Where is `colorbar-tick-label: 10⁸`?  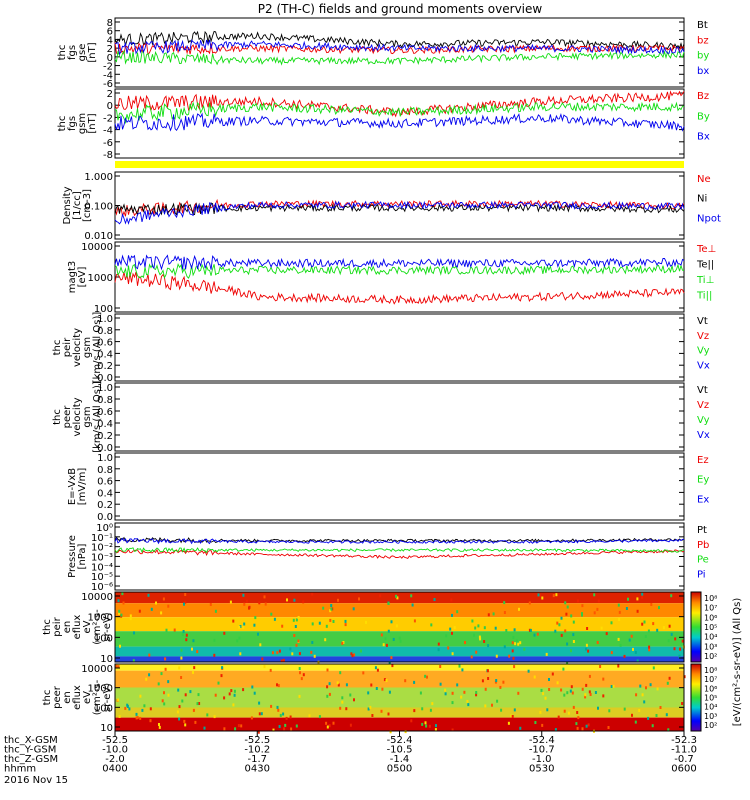 colorbar-tick-label: 10⁸ is located at coordinates (710, 598).